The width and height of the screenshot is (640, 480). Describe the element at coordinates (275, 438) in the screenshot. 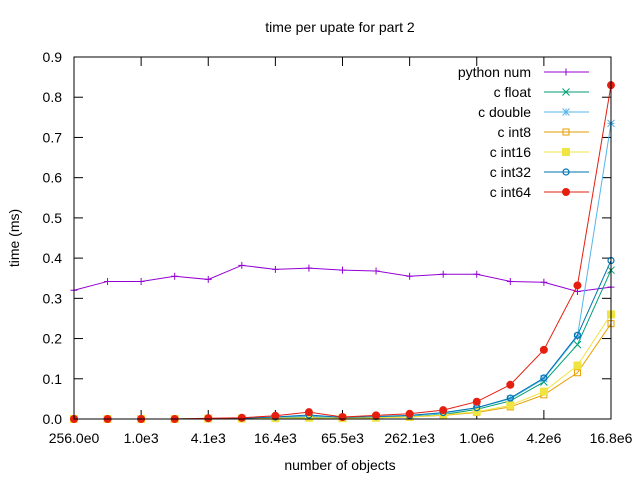

I see `x-tick-label: 16.4e3` at that location.